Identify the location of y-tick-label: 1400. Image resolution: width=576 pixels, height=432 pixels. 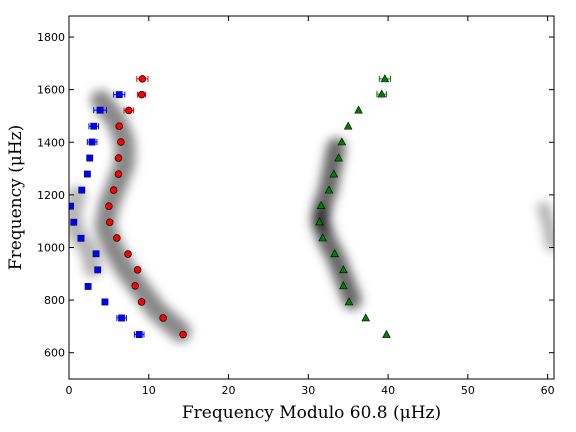
(51, 142).